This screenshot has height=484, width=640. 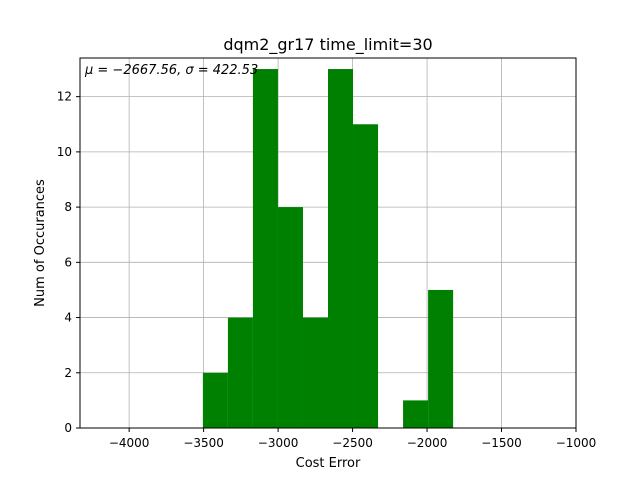 I want to click on x-tick-label: −3500, so click(x=203, y=443).